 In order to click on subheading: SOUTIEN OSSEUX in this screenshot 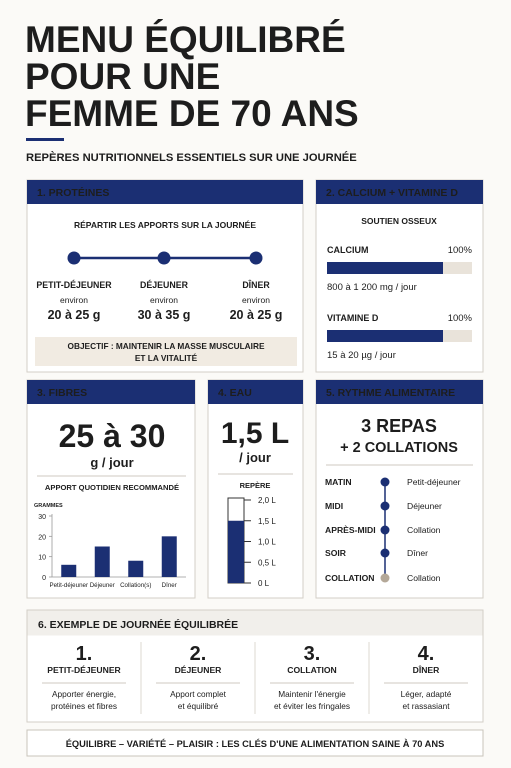, I will do `click(399, 221)`.